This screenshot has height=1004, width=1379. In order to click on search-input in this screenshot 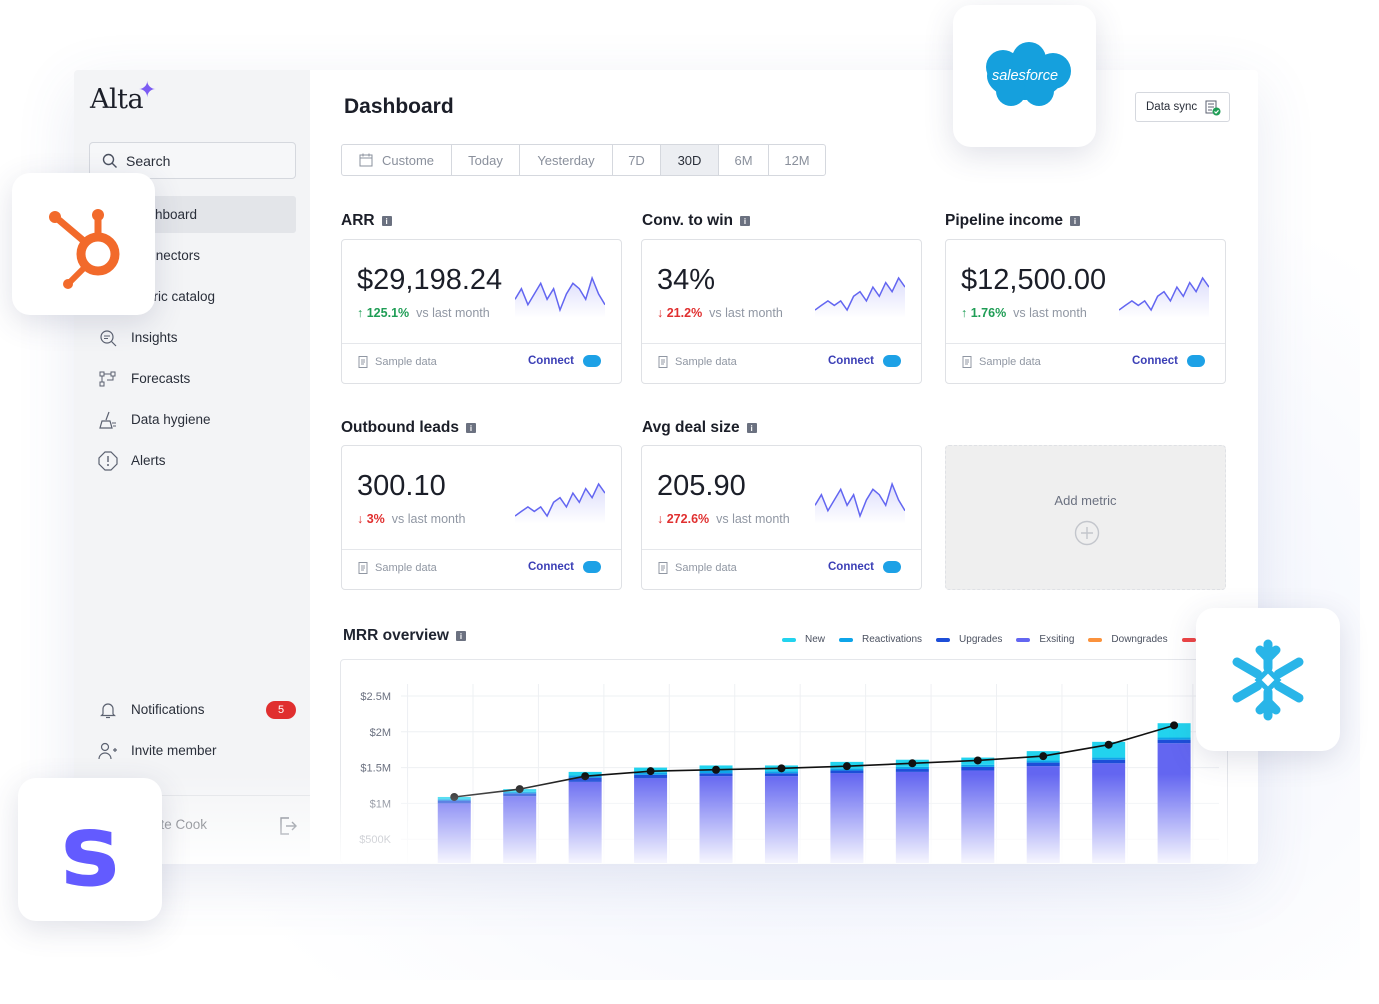, I will do `click(201, 160)`.